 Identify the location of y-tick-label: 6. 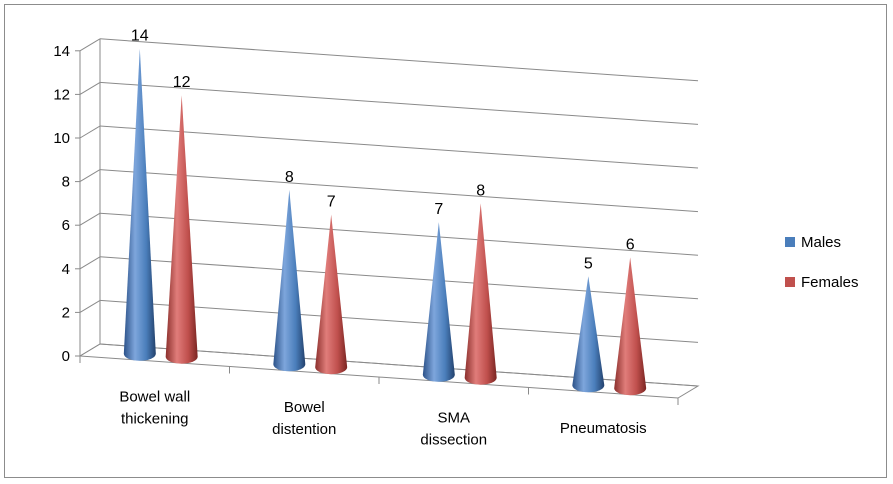
(66, 225).